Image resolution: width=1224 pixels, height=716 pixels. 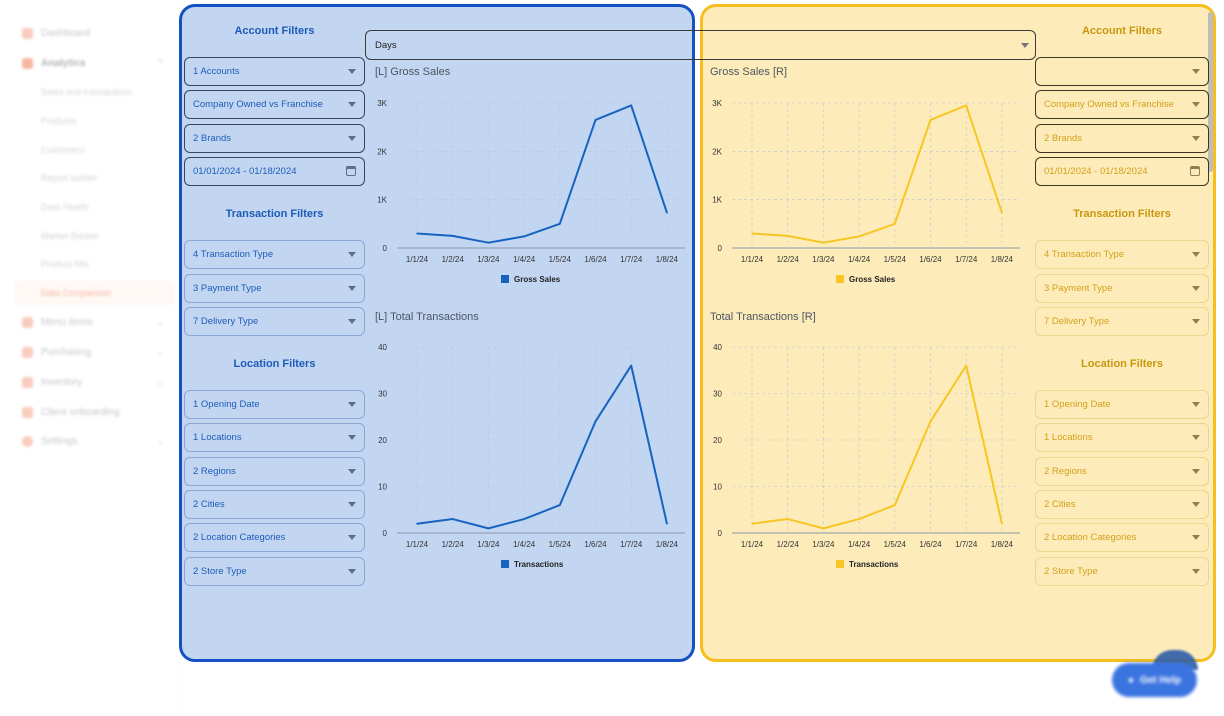 What do you see at coordinates (1122, 571) in the screenshot?
I see `right-store-type-dropdown: 2 Store Type` at bounding box center [1122, 571].